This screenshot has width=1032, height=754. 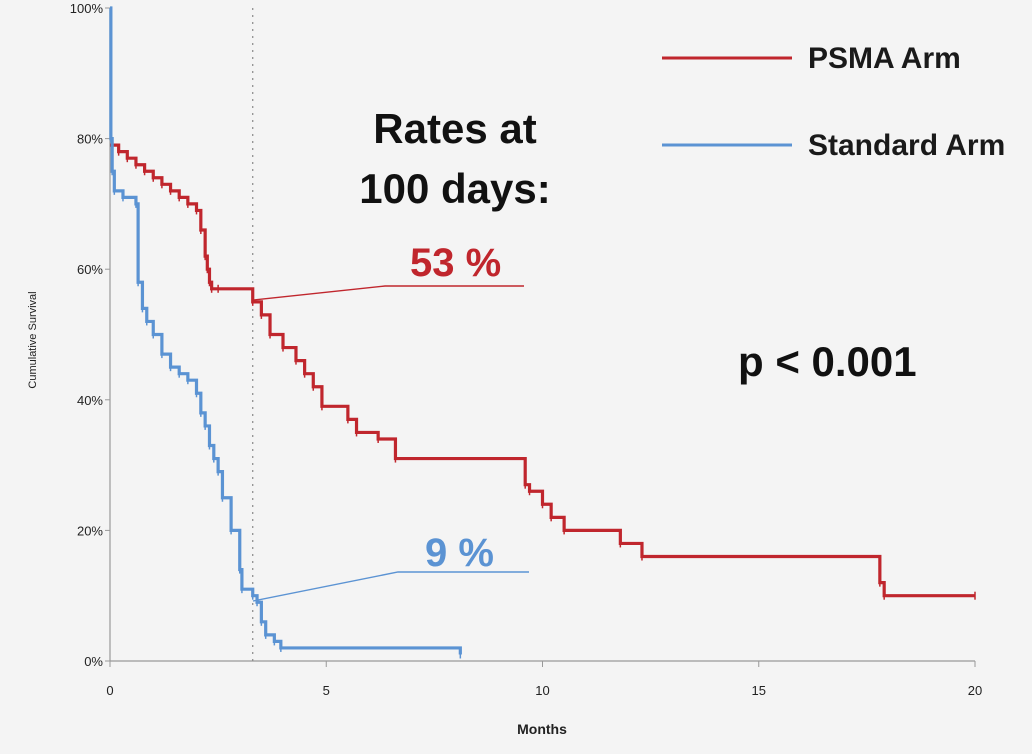 What do you see at coordinates (542, 690) in the screenshot?
I see `x-tick-label: 10` at bounding box center [542, 690].